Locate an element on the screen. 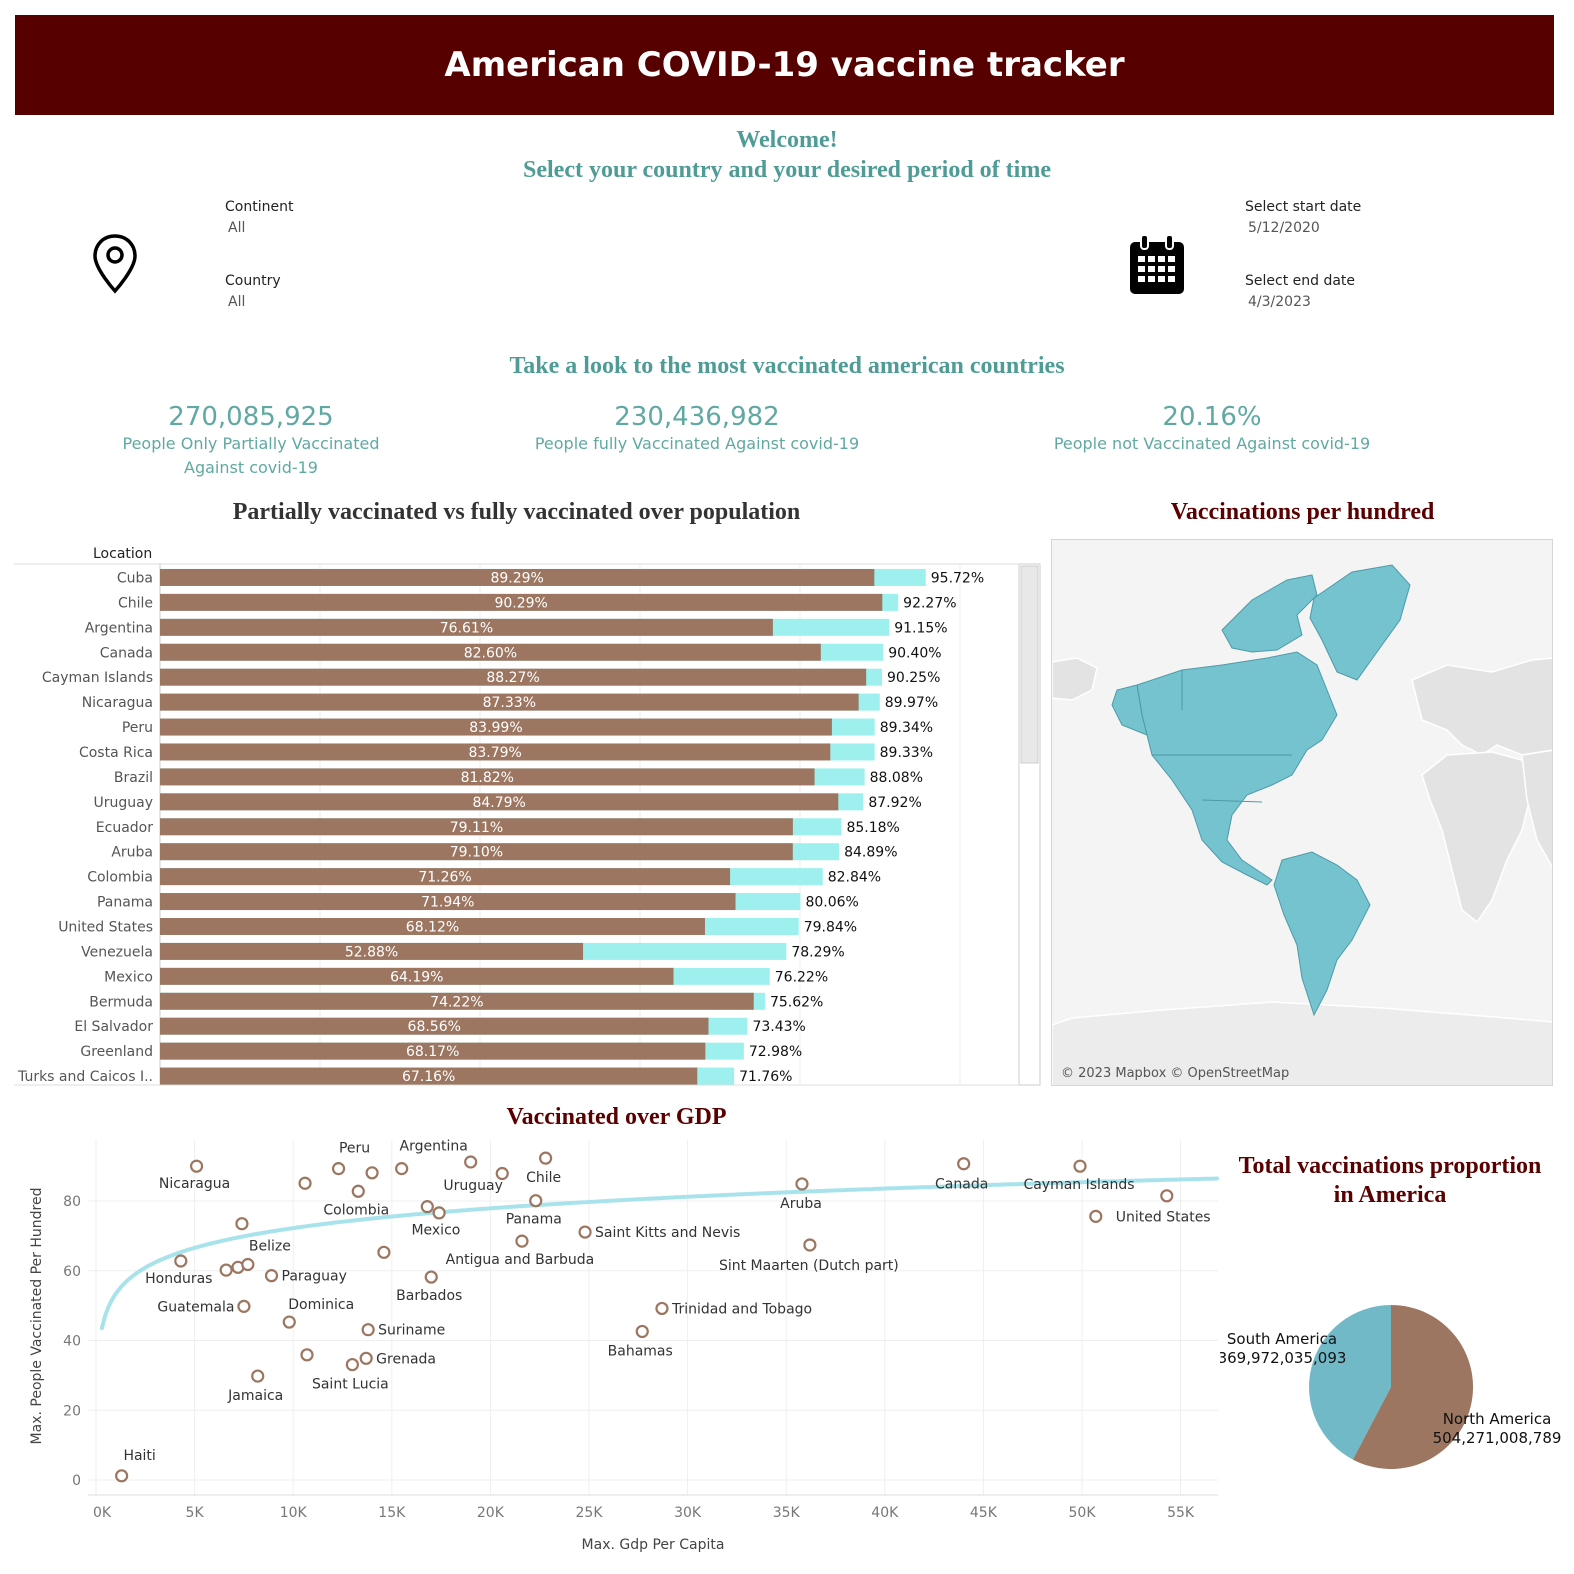 This screenshot has width=1574, height=1574. bar-partially-label: 90.25% is located at coordinates (913, 678).